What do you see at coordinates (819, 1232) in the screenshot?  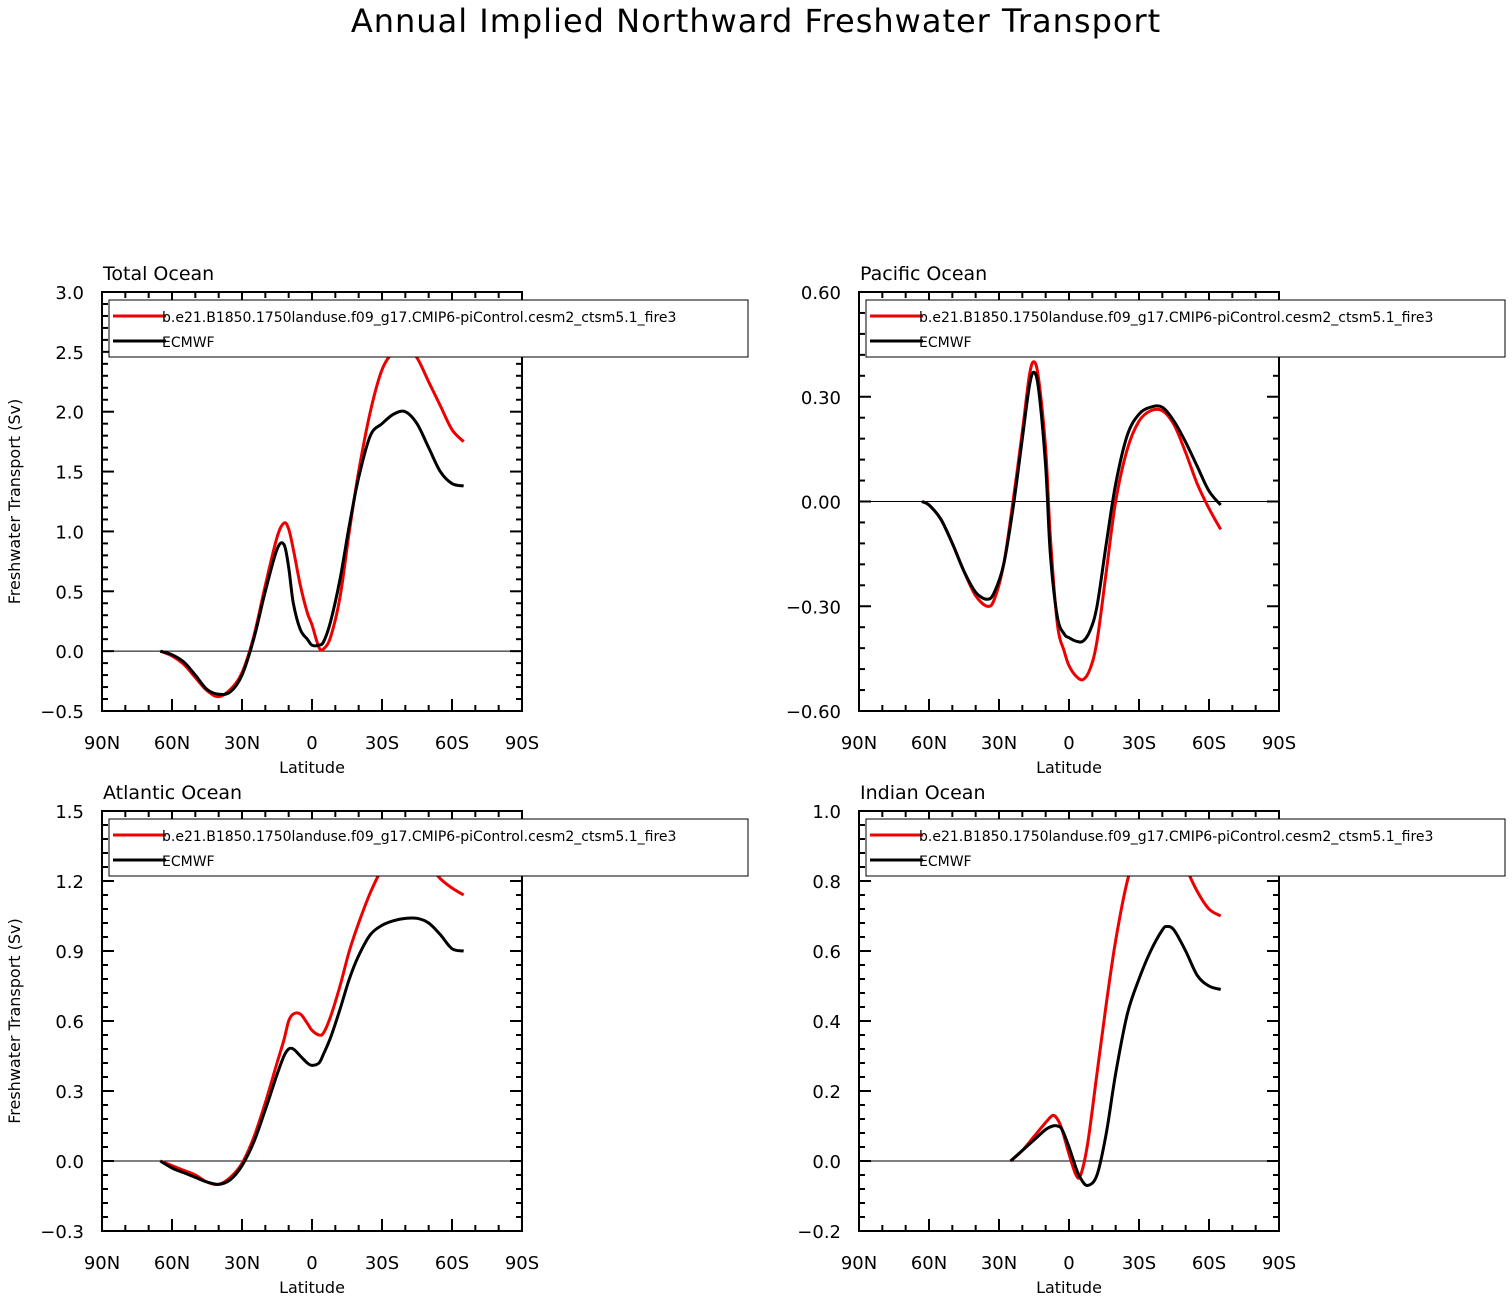 I see `y-tick-label: −0.2` at bounding box center [819, 1232].